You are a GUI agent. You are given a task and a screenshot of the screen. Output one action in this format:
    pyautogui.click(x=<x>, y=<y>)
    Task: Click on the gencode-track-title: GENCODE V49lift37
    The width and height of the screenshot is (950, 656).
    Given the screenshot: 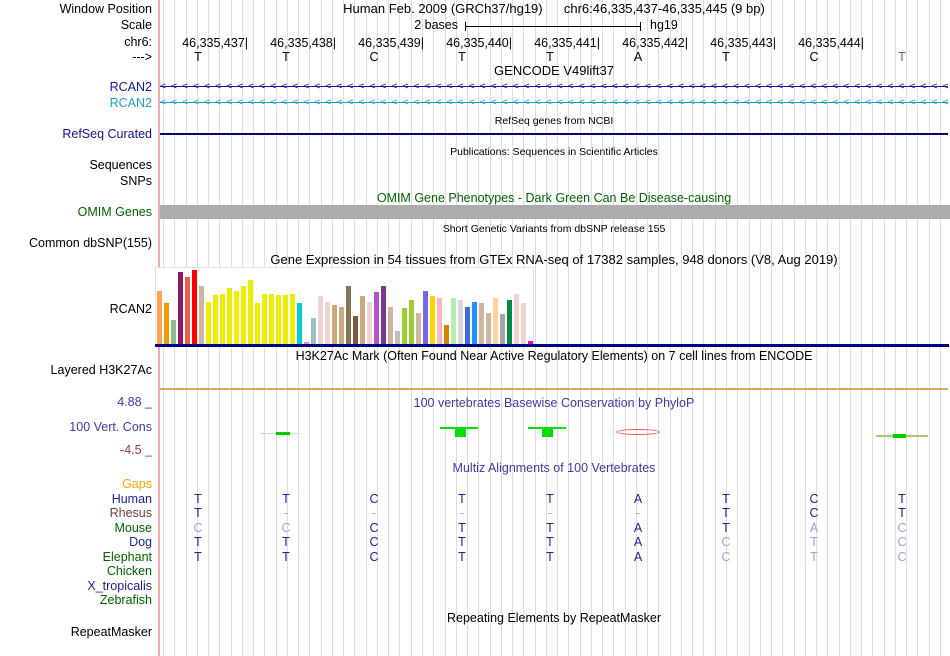 What is the action you would take?
    pyautogui.click(x=554, y=70)
    